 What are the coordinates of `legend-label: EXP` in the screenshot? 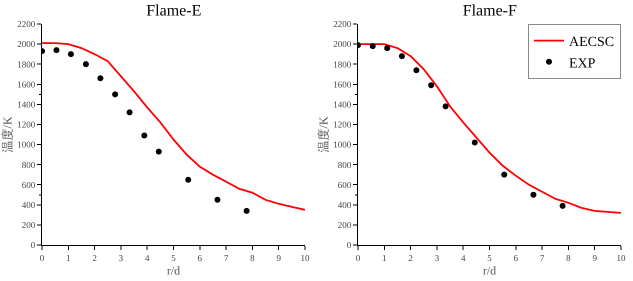 It's located at (582, 64).